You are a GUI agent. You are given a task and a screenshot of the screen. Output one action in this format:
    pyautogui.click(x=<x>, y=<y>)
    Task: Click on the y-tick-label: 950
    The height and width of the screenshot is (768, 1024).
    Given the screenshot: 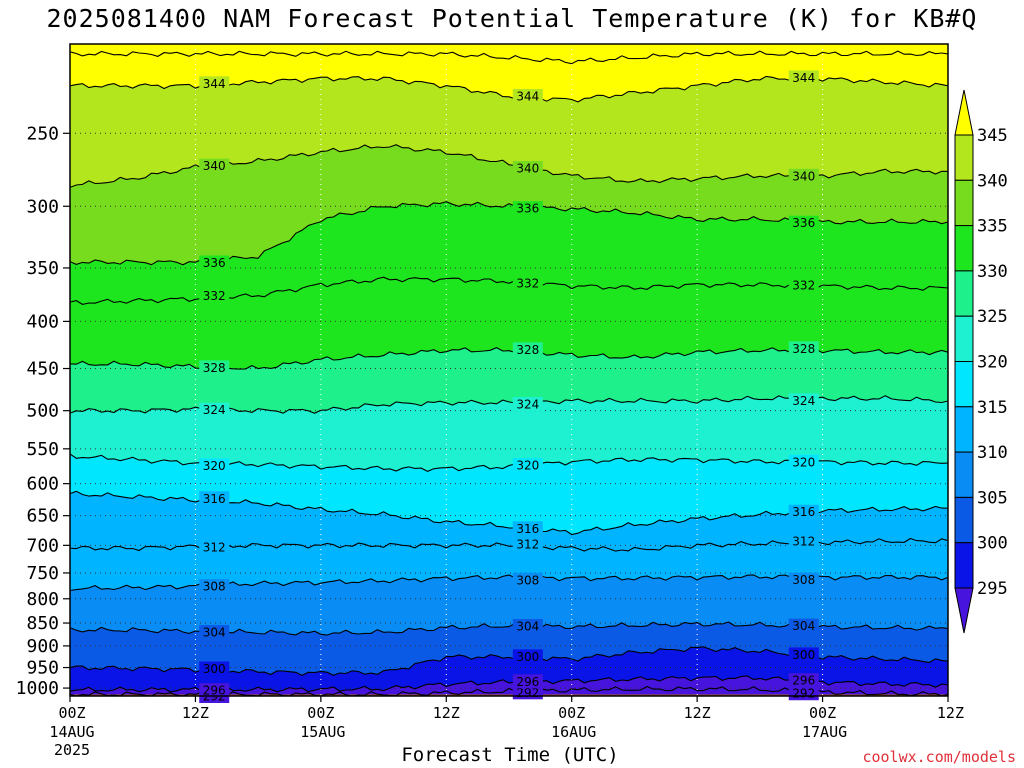 What is the action you would take?
    pyautogui.click(x=42, y=668)
    